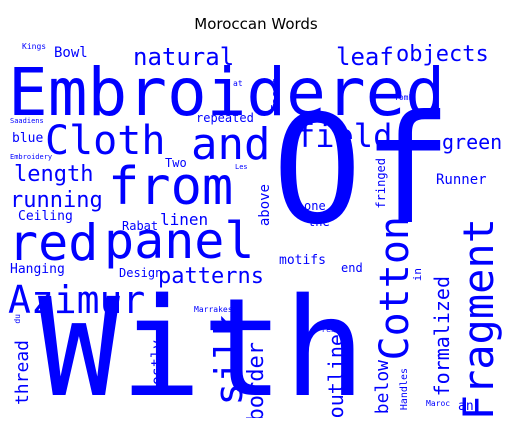 The image size is (512, 433). Describe the element at coordinates (403, 98) in the screenshot. I see `word-tomb: Tomb` at that location.